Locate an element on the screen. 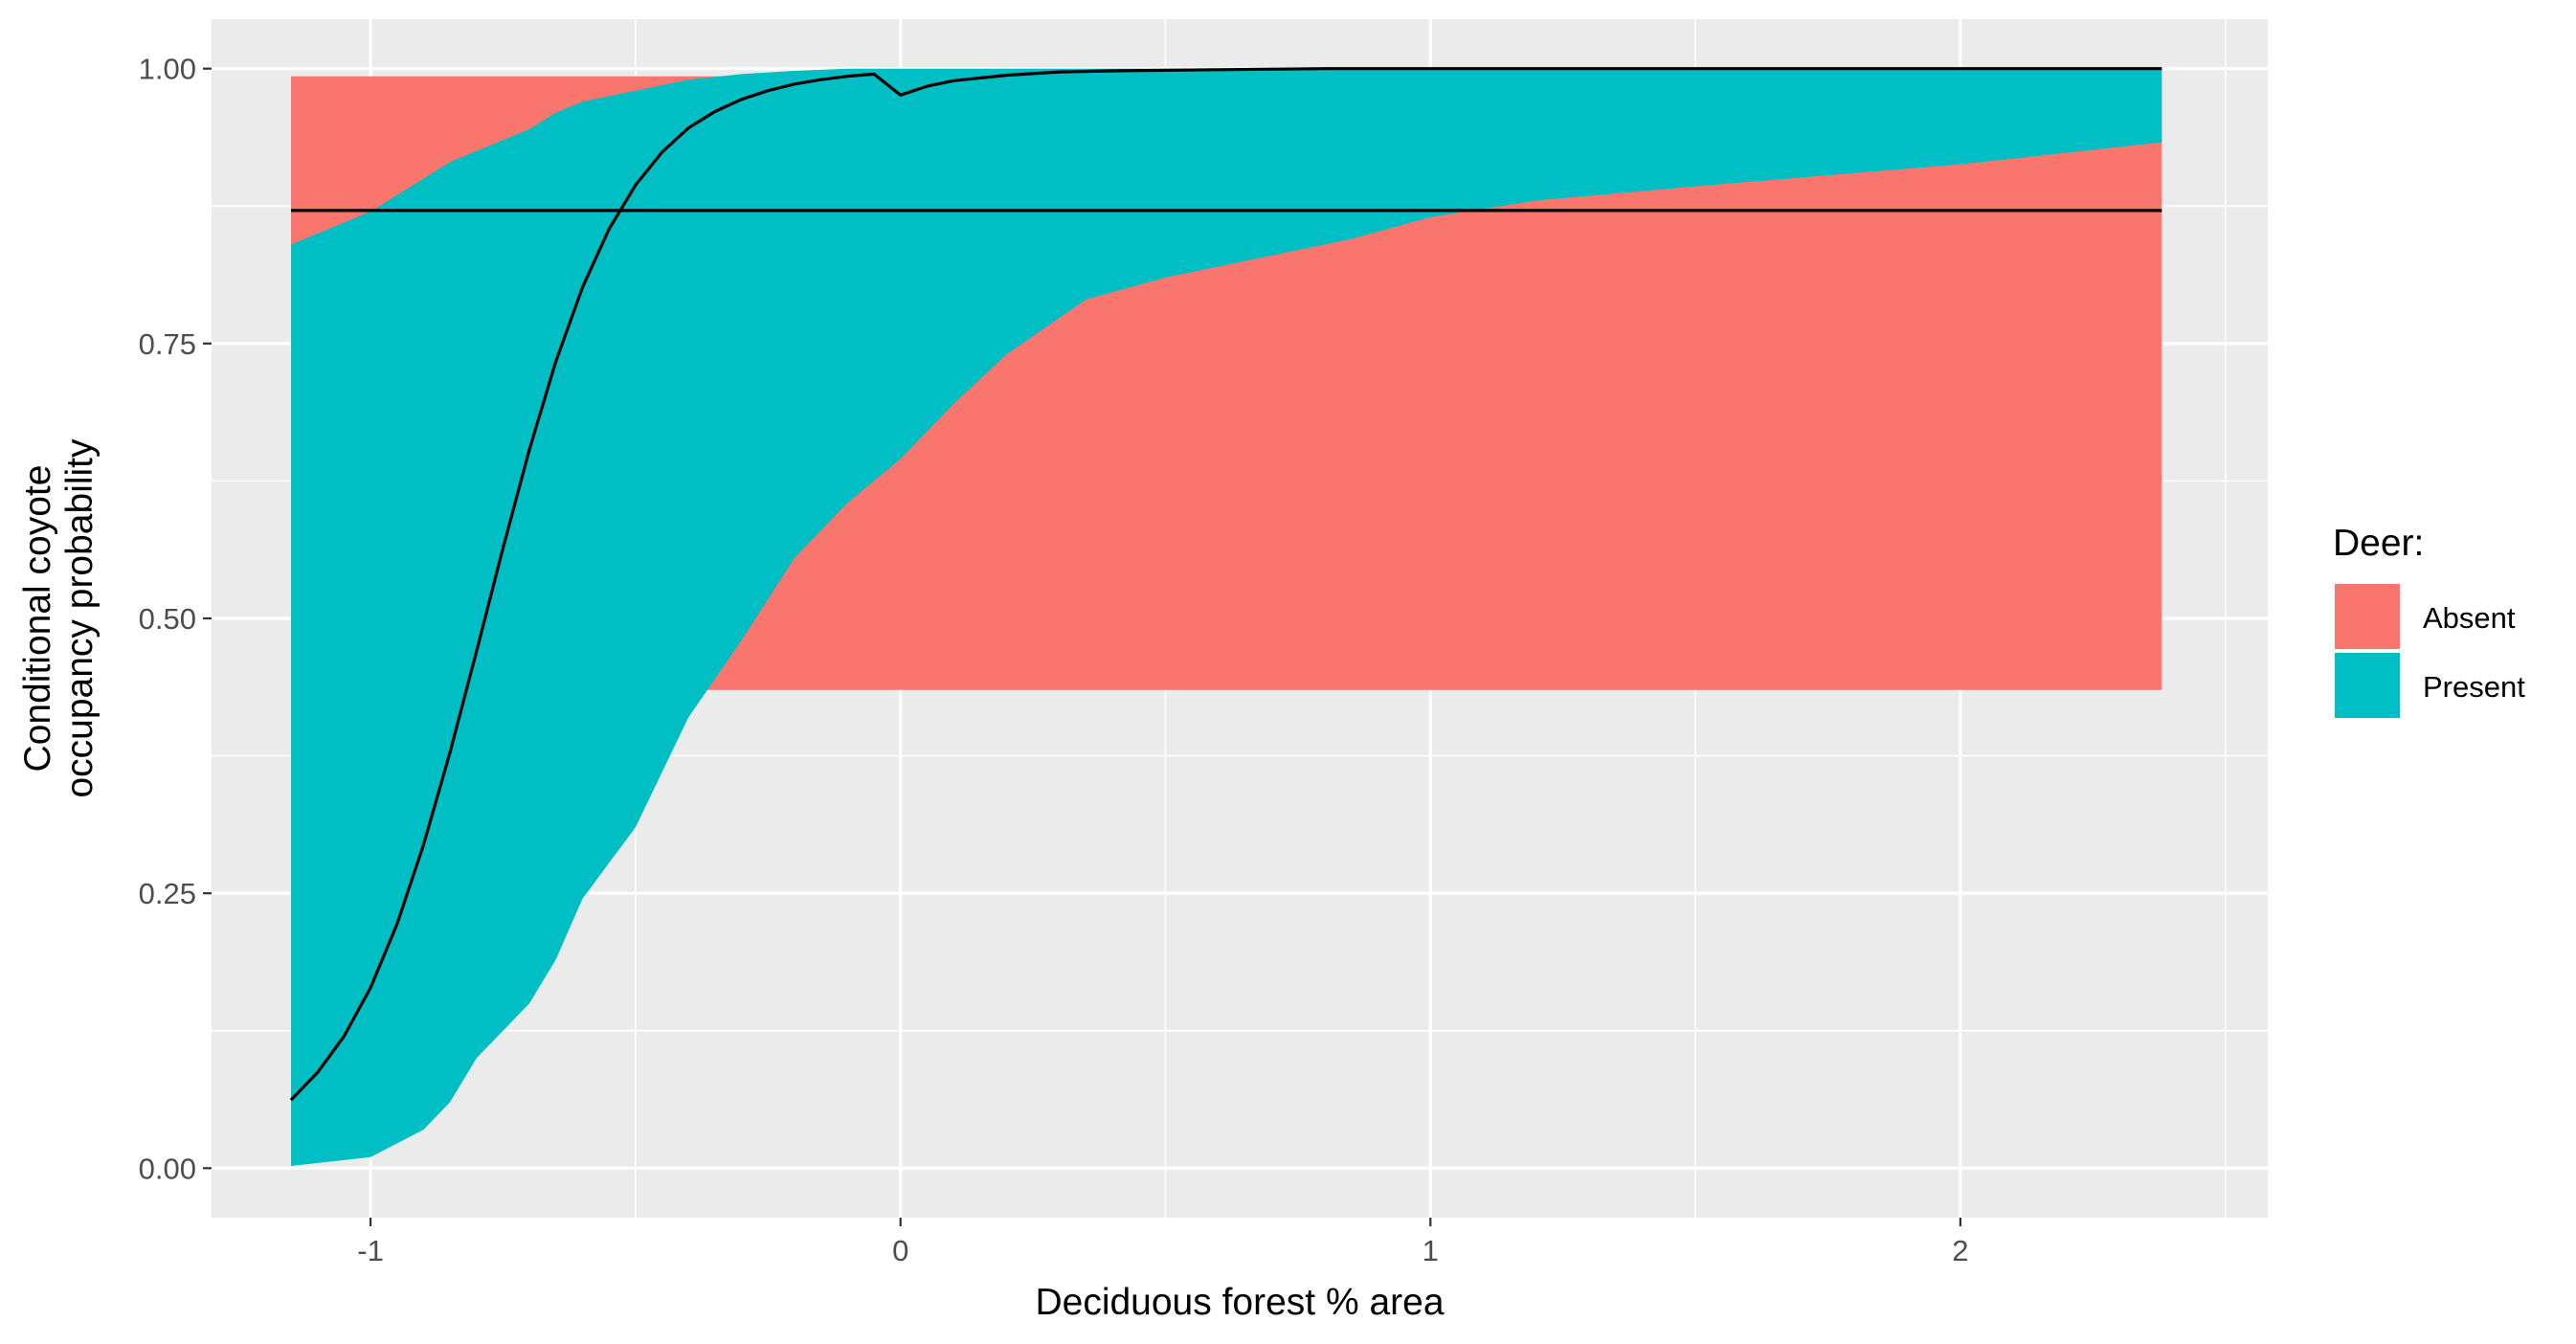  x-tick-label: 1 is located at coordinates (1431, 1250).